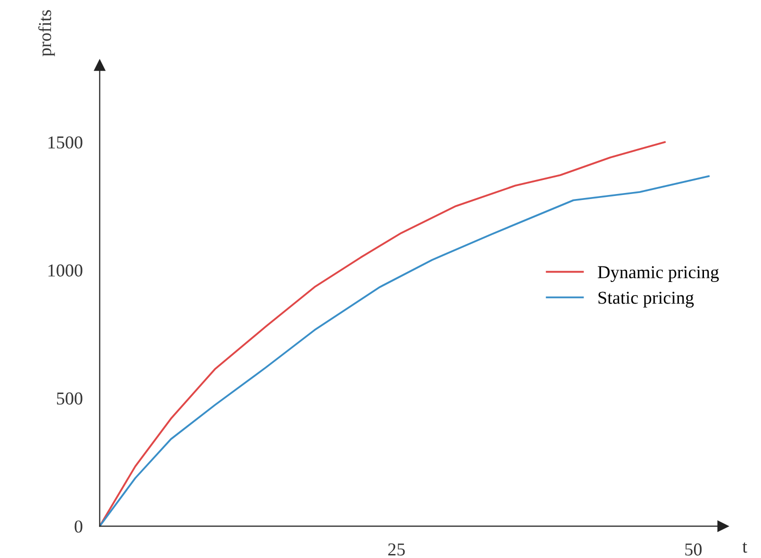 The width and height of the screenshot is (761, 558). Describe the element at coordinates (658, 274) in the screenshot. I see `legend-label: Dynamic pricing` at that location.